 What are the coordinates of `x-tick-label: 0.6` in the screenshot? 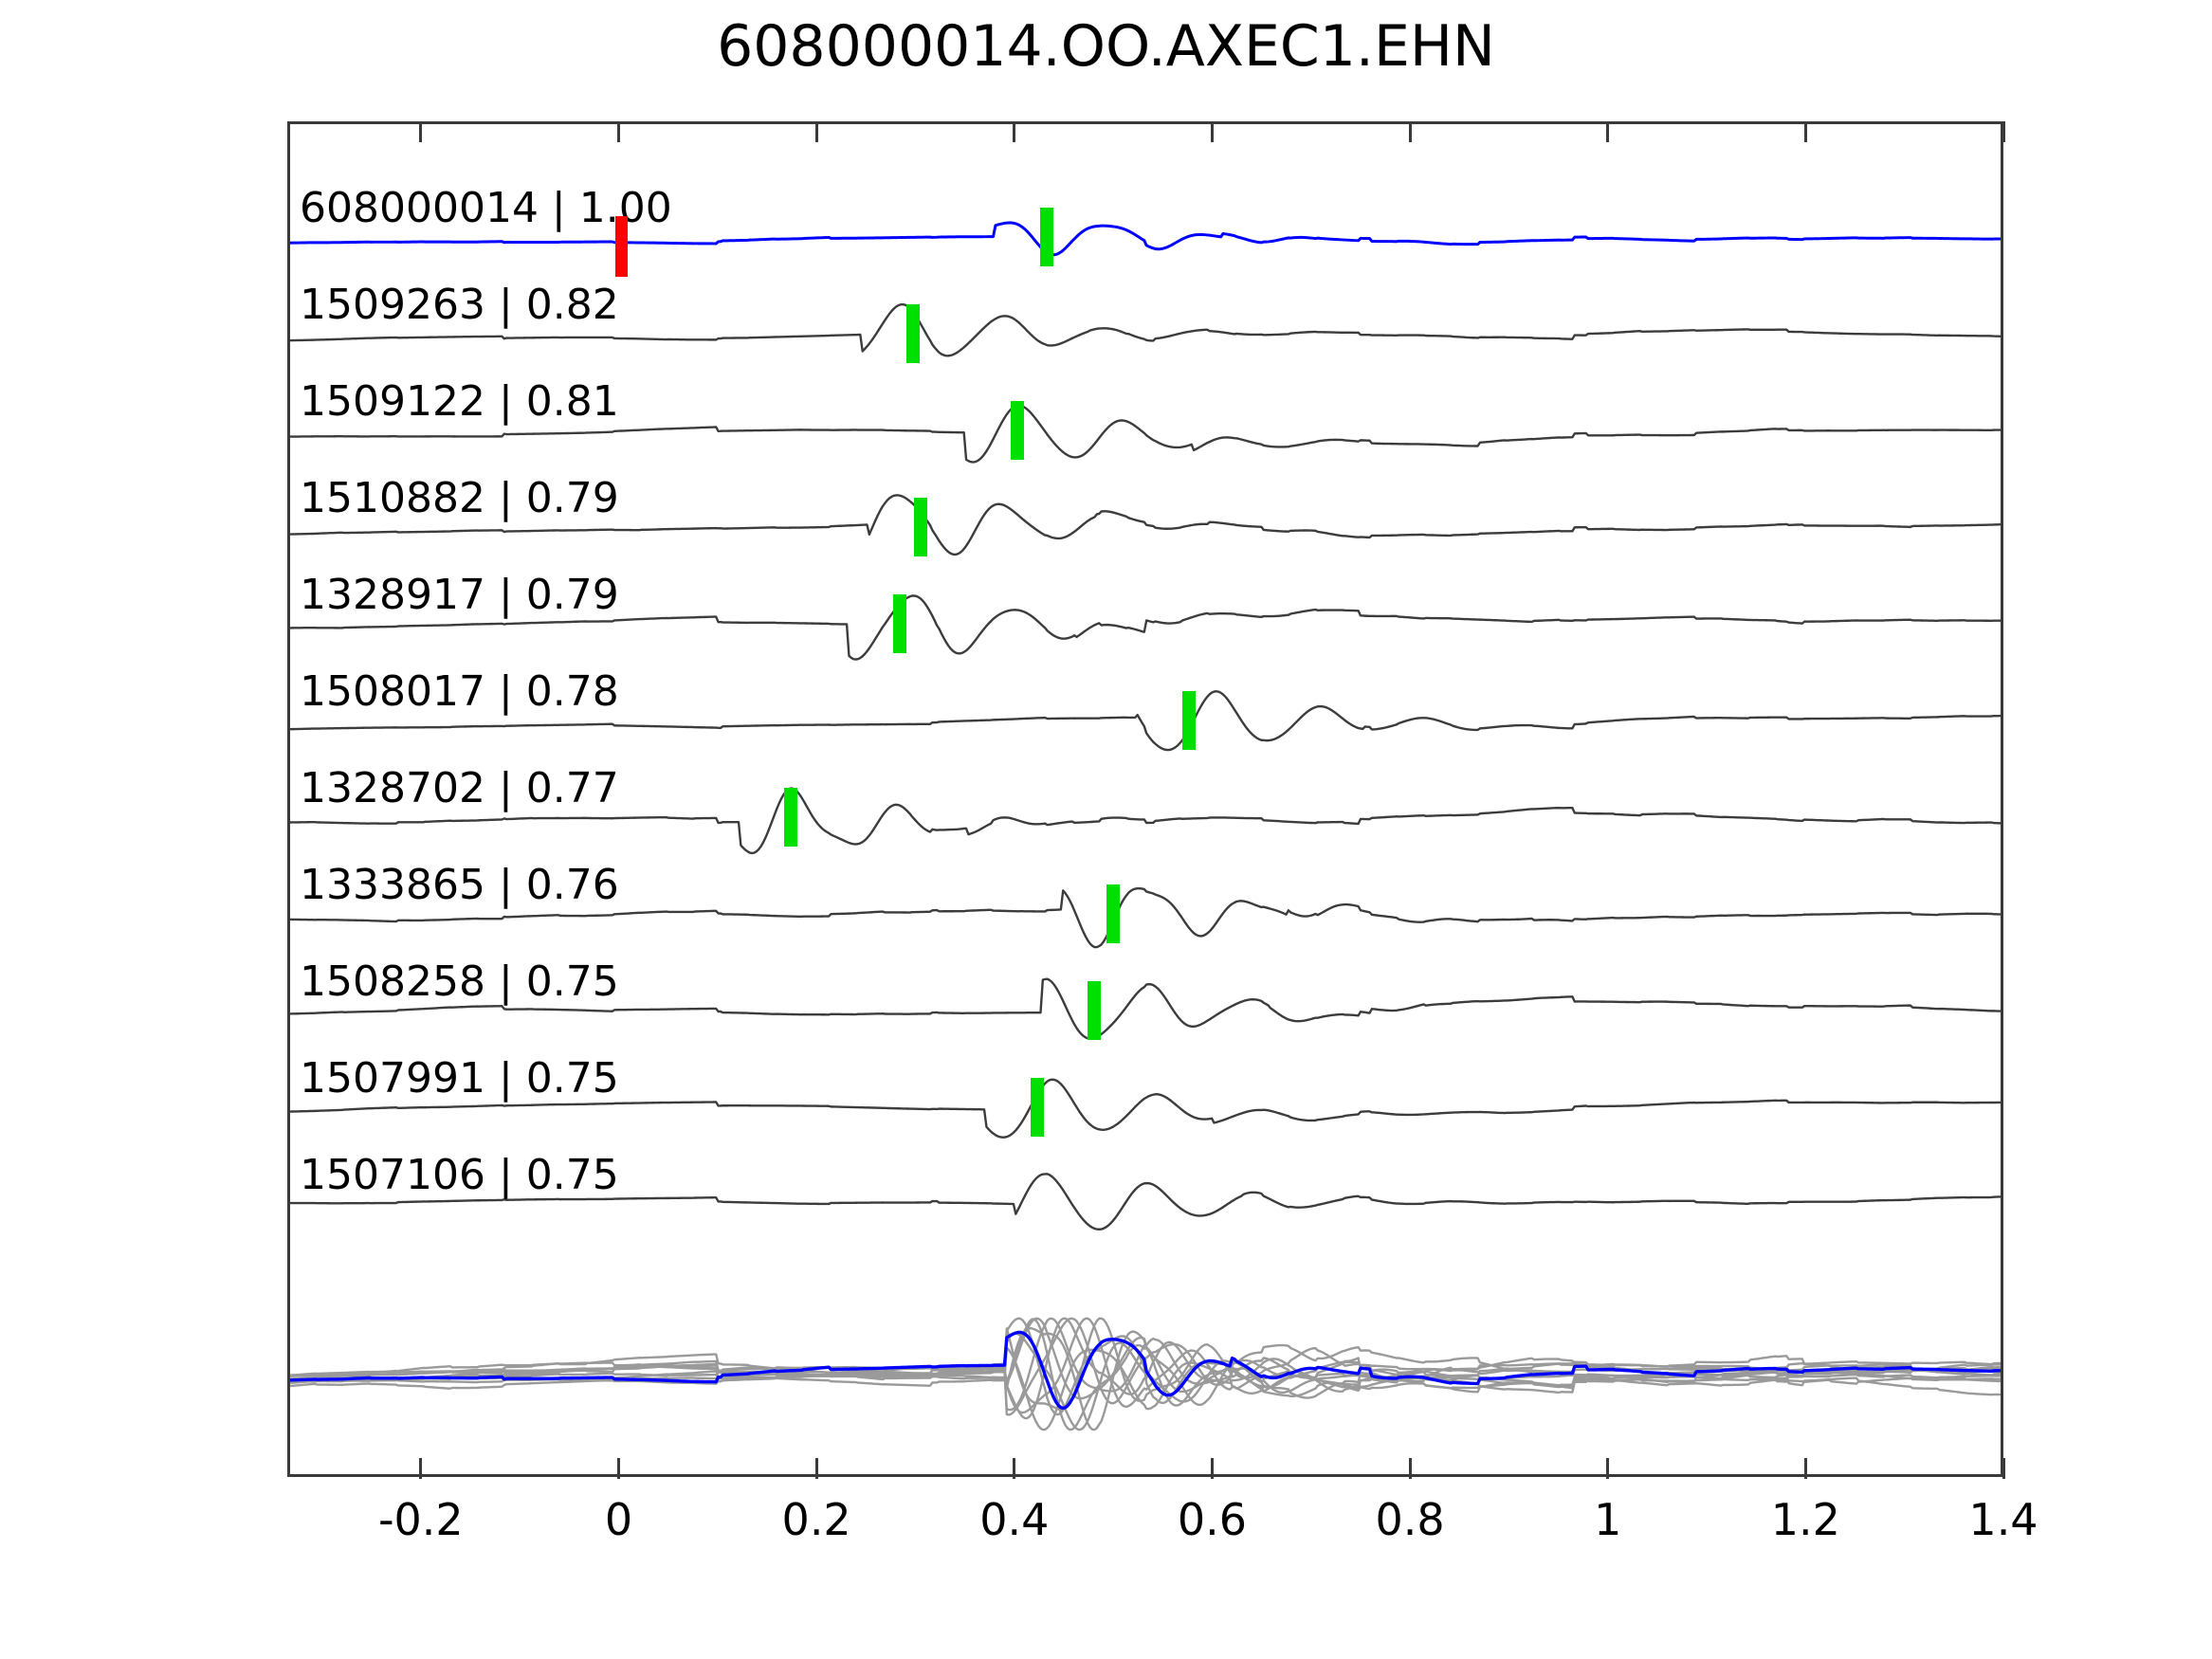 It's located at (1212, 1519).